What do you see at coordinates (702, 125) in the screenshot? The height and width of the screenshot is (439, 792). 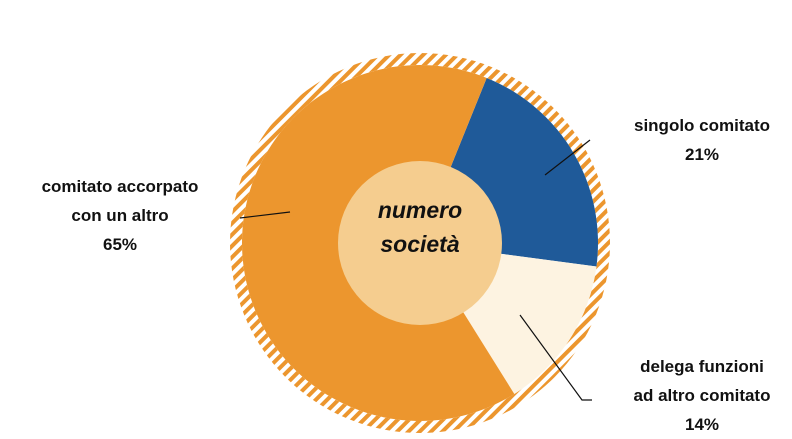 I see `slice-label: singolo comitato` at bounding box center [702, 125].